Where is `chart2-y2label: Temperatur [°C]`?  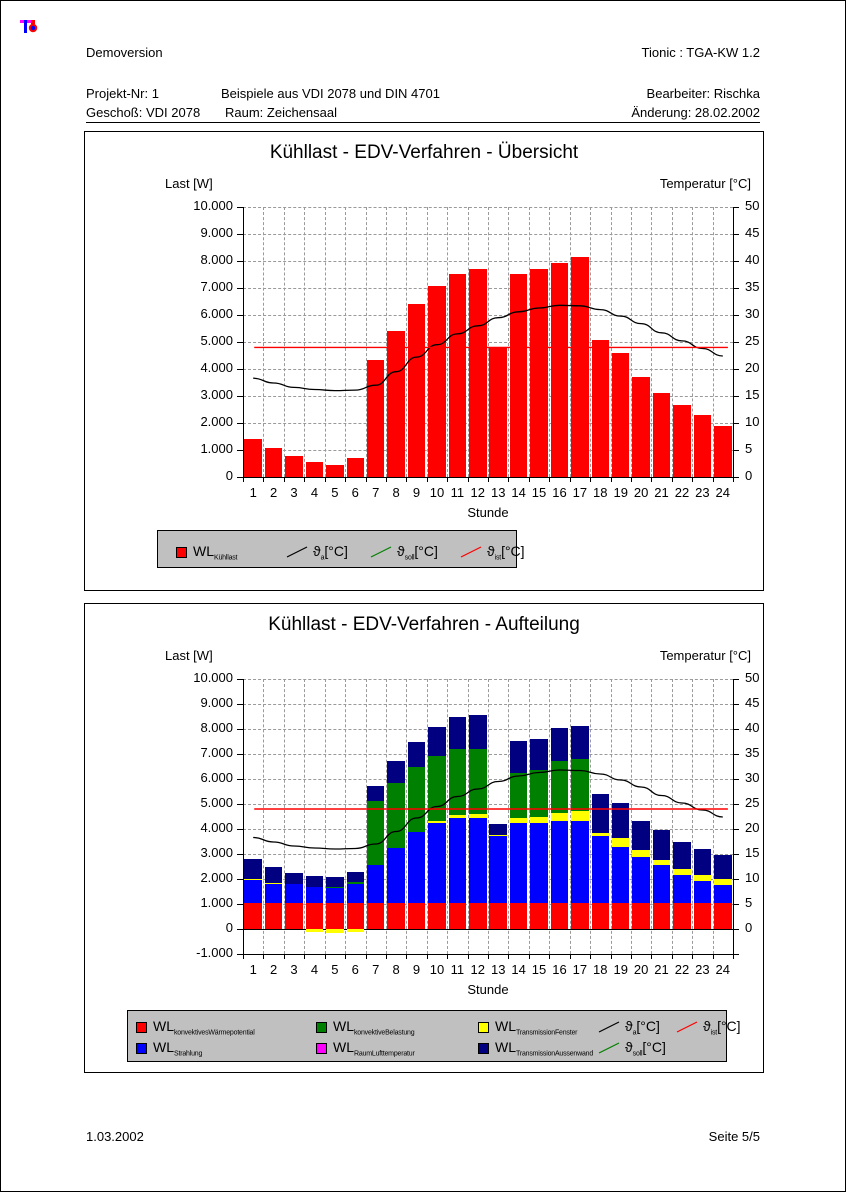 chart2-y2label: Temperatur [°C] is located at coordinates (705, 655).